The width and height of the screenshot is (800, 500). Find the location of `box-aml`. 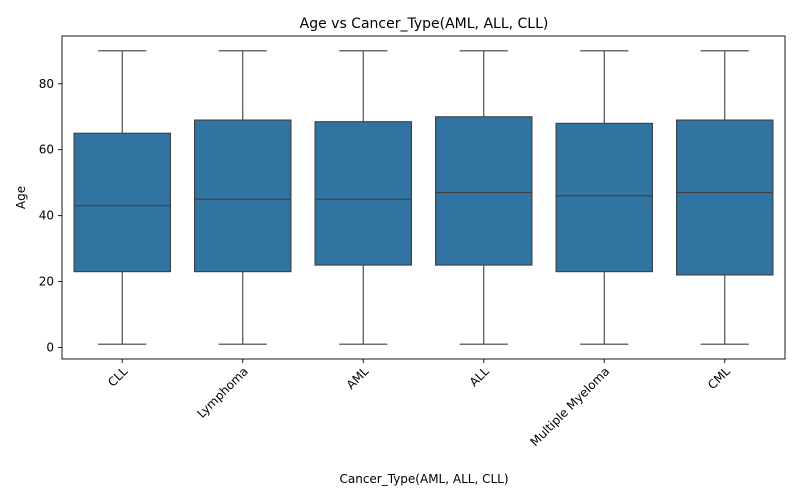

box-aml is located at coordinates (363, 197).